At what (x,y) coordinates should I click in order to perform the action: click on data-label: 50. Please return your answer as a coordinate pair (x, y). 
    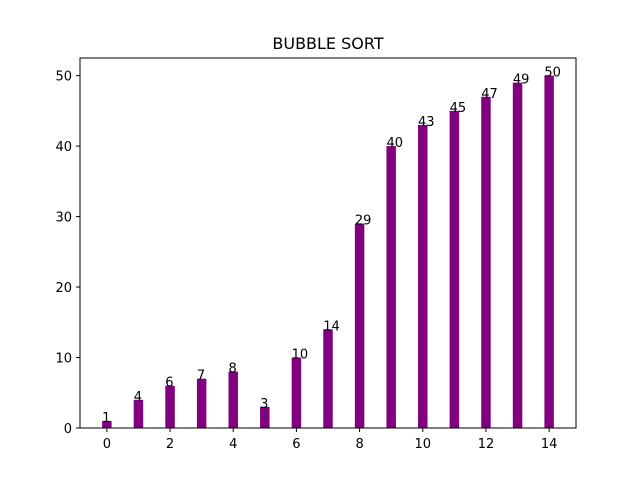
    Looking at the image, I should click on (552, 73).